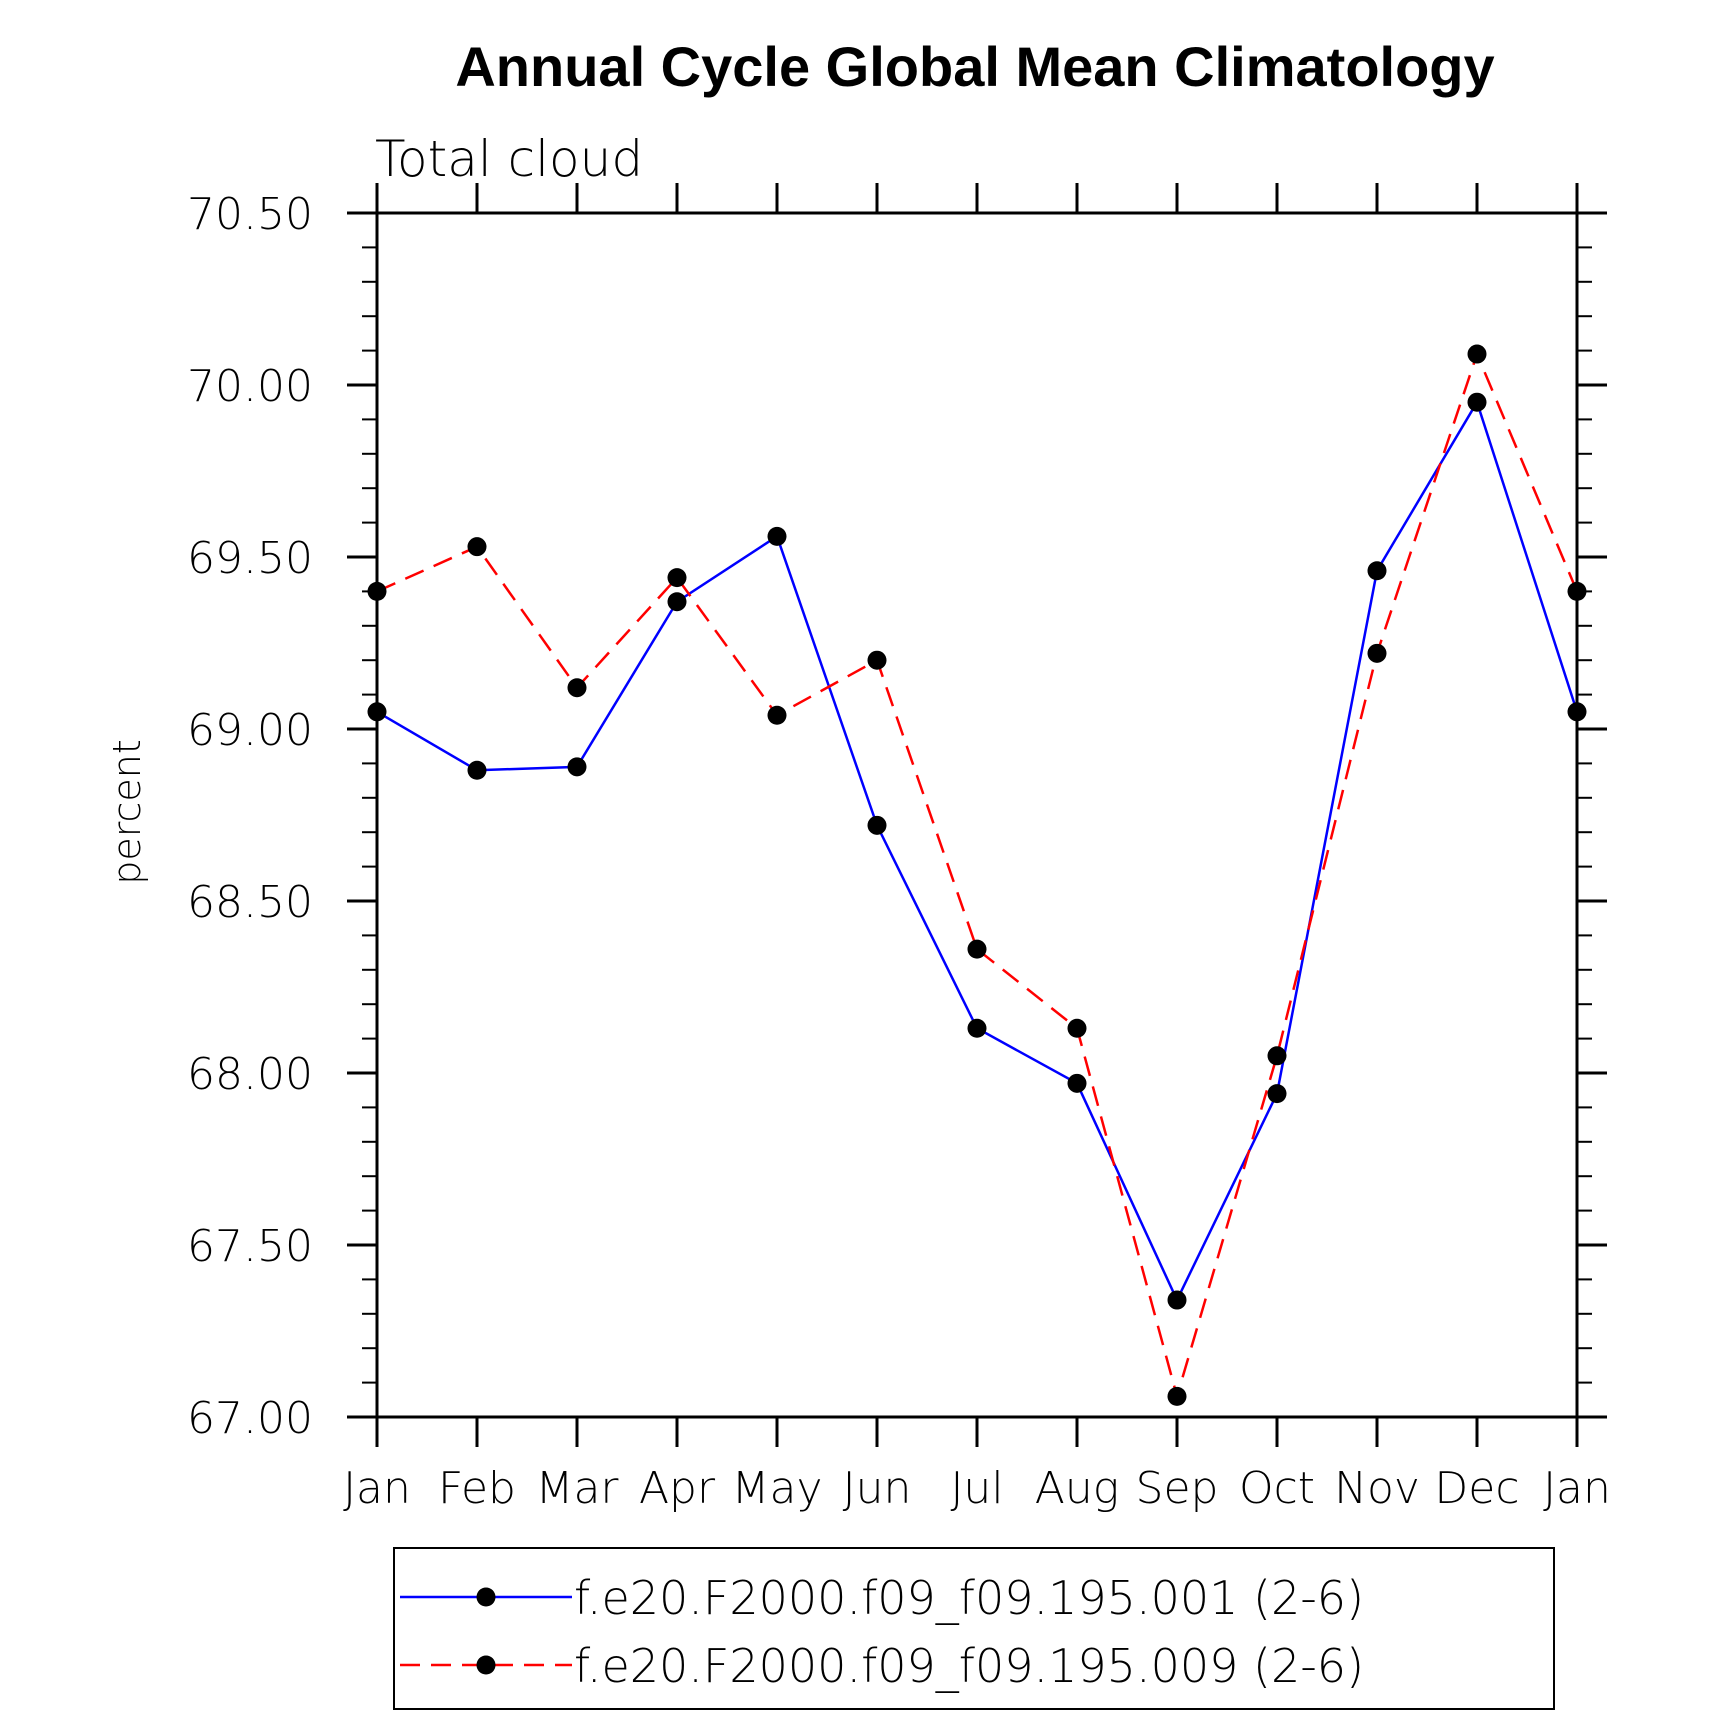 This screenshot has width=1710, height=1713. What do you see at coordinates (1277, 1488) in the screenshot?
I see `x-tick-label: Oct` at bounding box center [1277, 1488].